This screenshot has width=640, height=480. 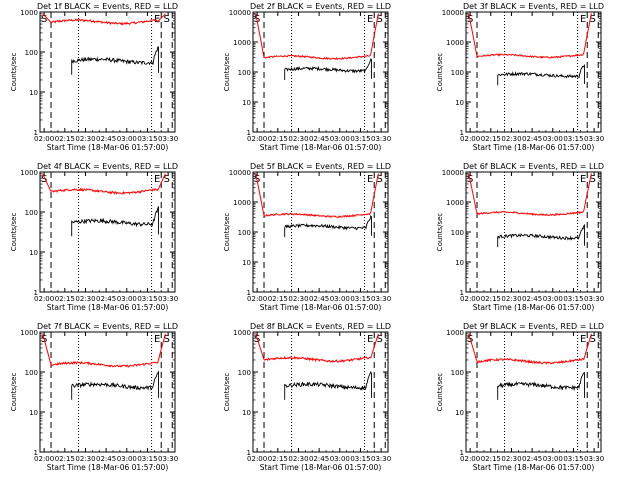 What do you see at coordinates (533, 326) in the screenshot?
I see `panel-title: Det 9f BLACK = Events, RED = LLD` at bounding box center [533, 326].